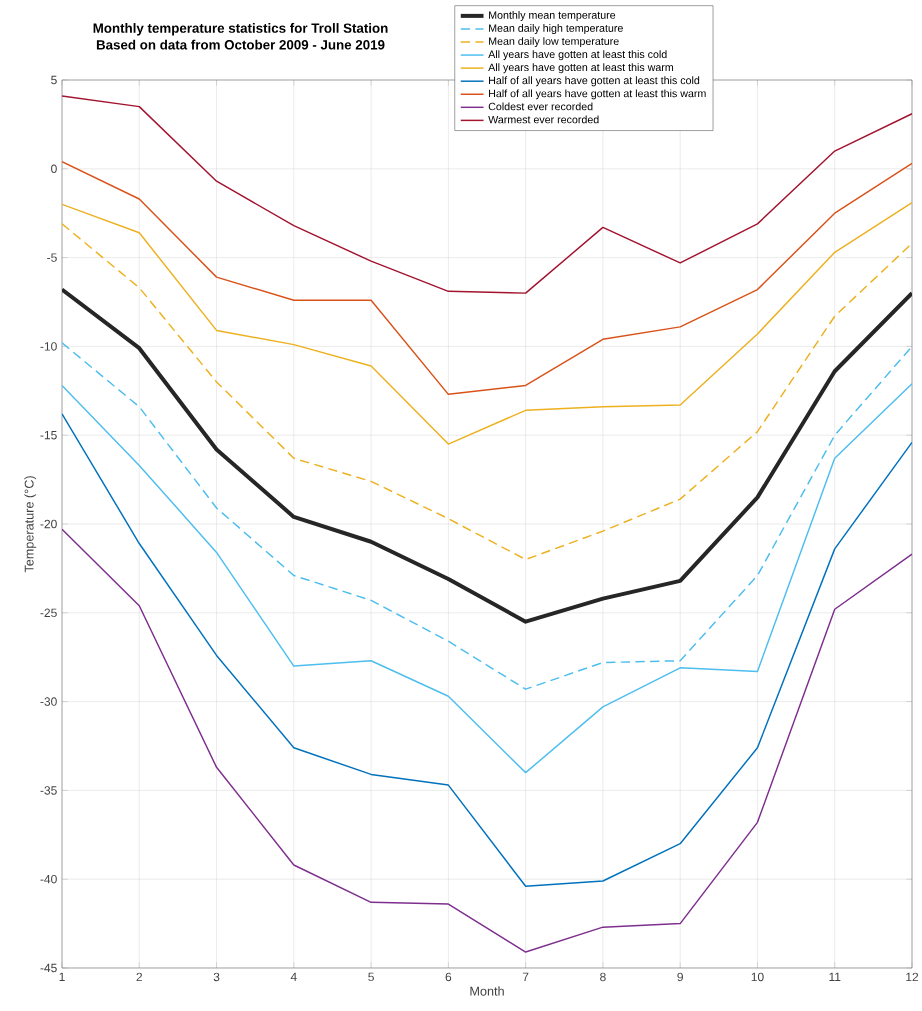 The width and height of the screenshot is (922, 1011). Describe the element at coordinates (293, 976) in the screenshot. I see `x-tick-label: 4` at that location.